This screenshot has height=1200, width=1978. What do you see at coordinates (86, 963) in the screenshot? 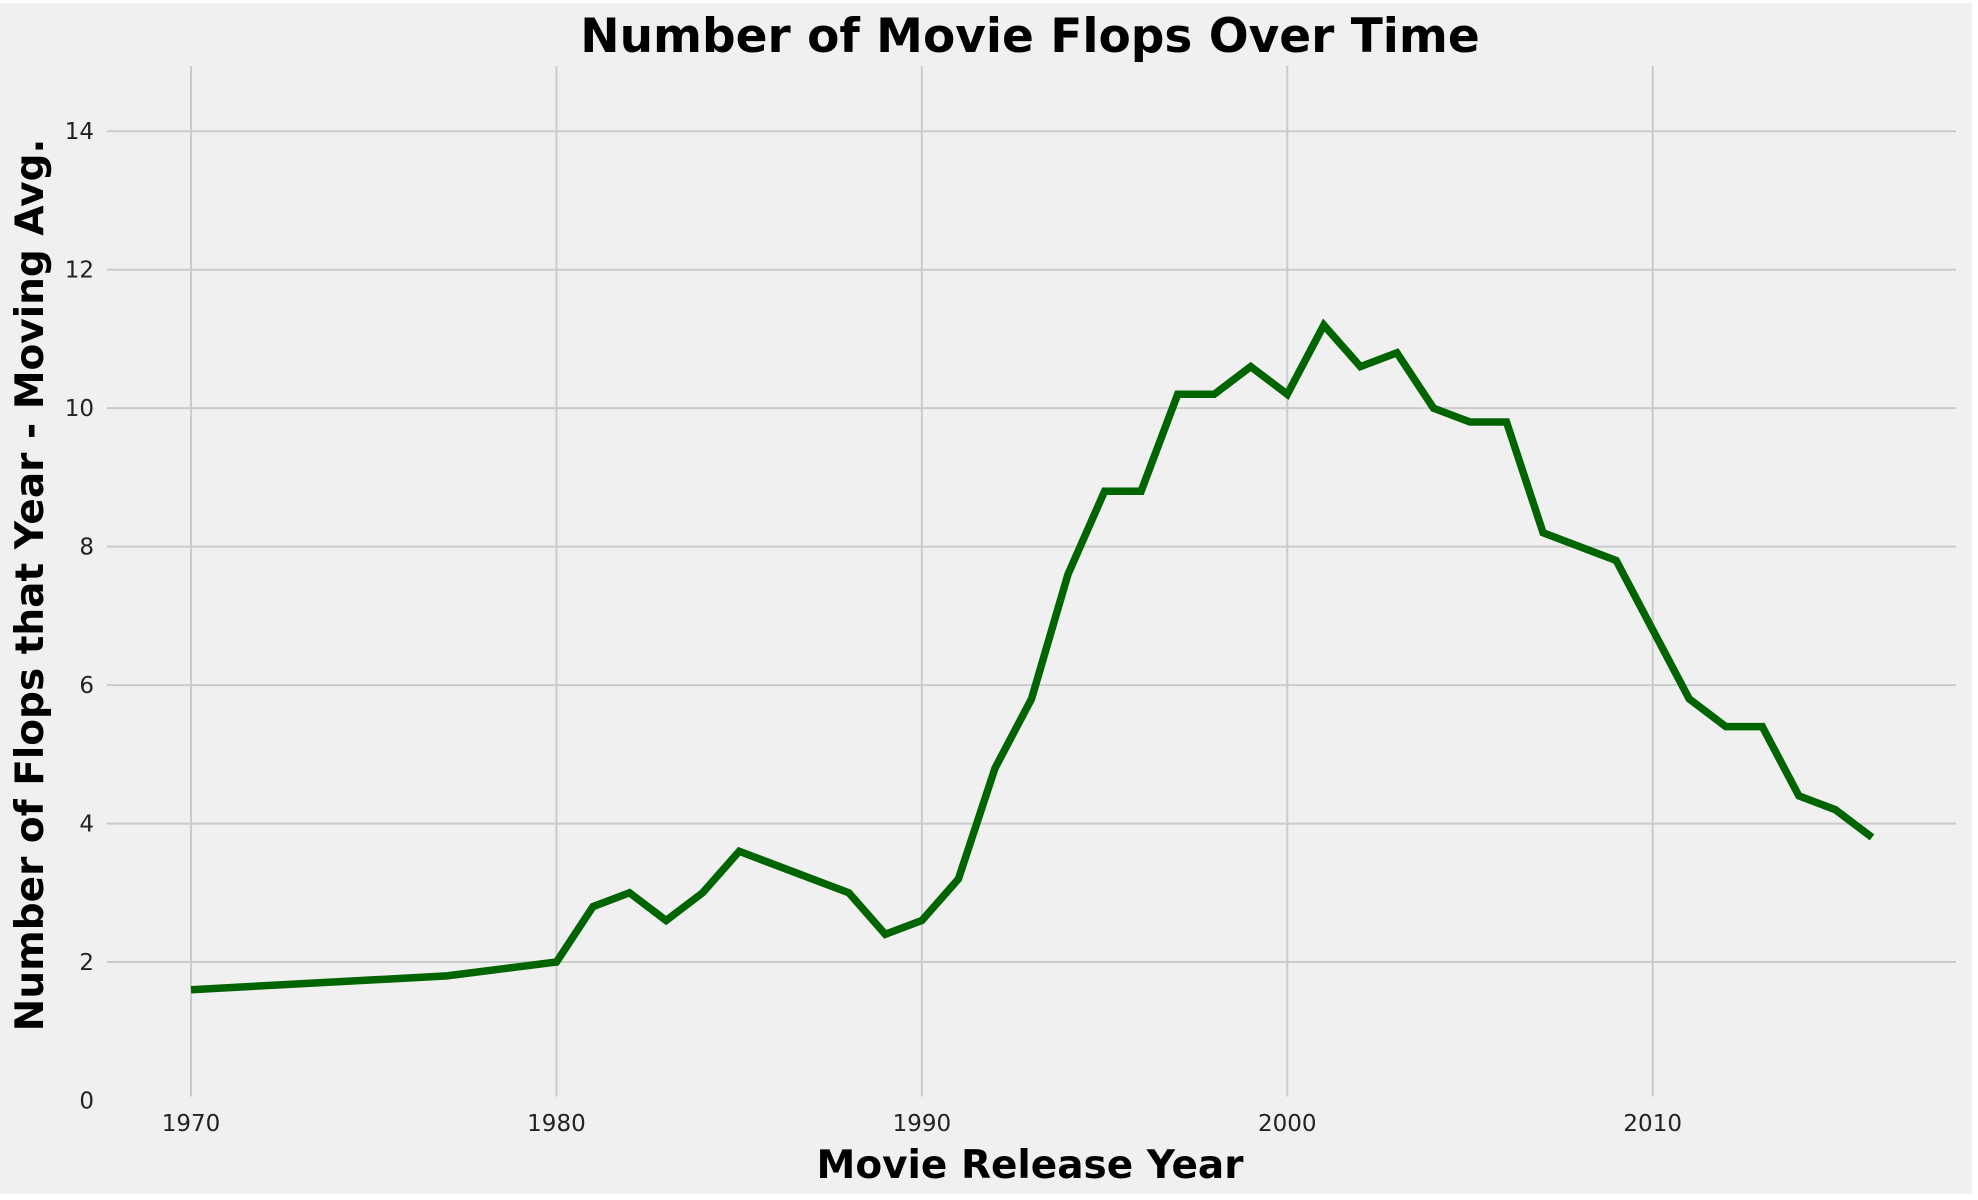
I see `y-tick-label: 2` at bounding box center [86, 963].